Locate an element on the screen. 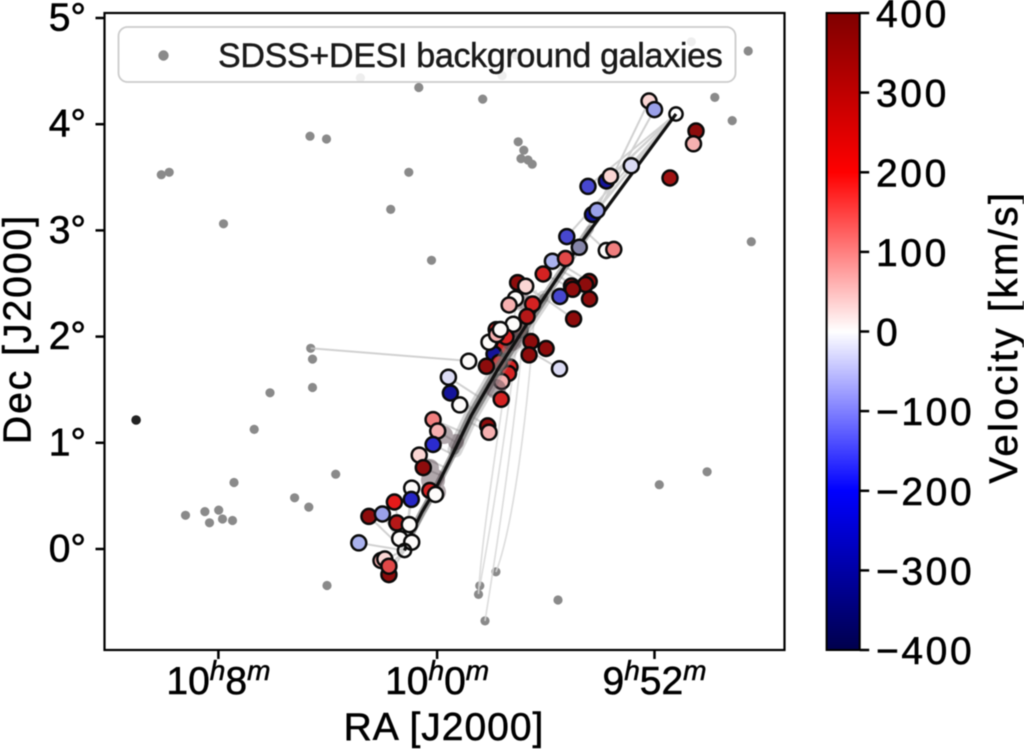 This screenshot has width=1024, height=749. svg-text: 1° is located at coordinates (67, 442).